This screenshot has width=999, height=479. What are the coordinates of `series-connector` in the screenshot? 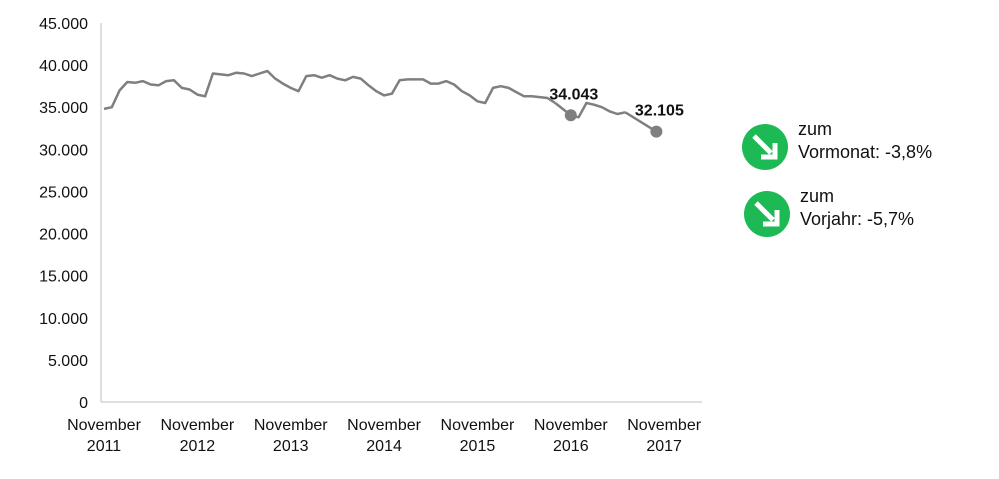 It's located at (641, 122).